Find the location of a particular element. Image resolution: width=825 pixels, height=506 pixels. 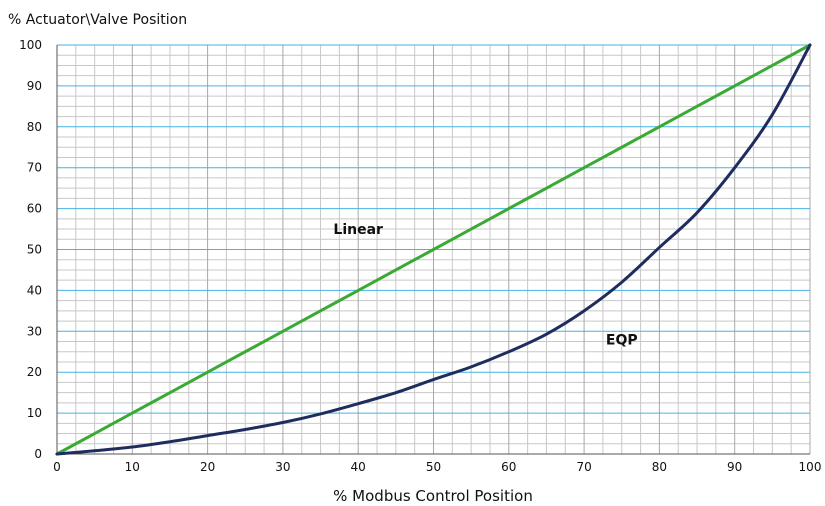

y-tick-label: 100 is located at coordinates (30, 45).